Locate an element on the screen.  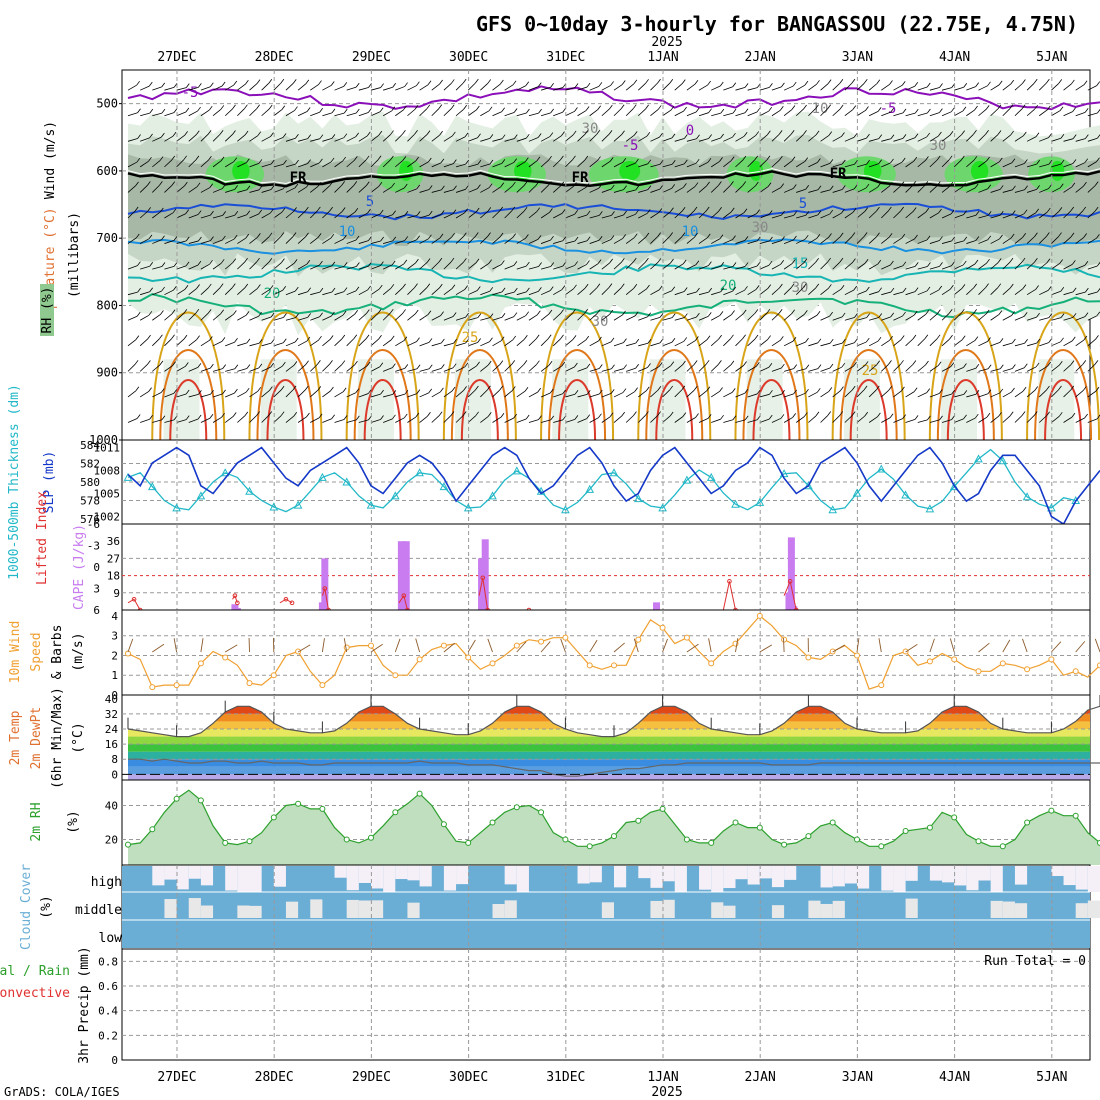
li-line is located at coordinates (236, 599).